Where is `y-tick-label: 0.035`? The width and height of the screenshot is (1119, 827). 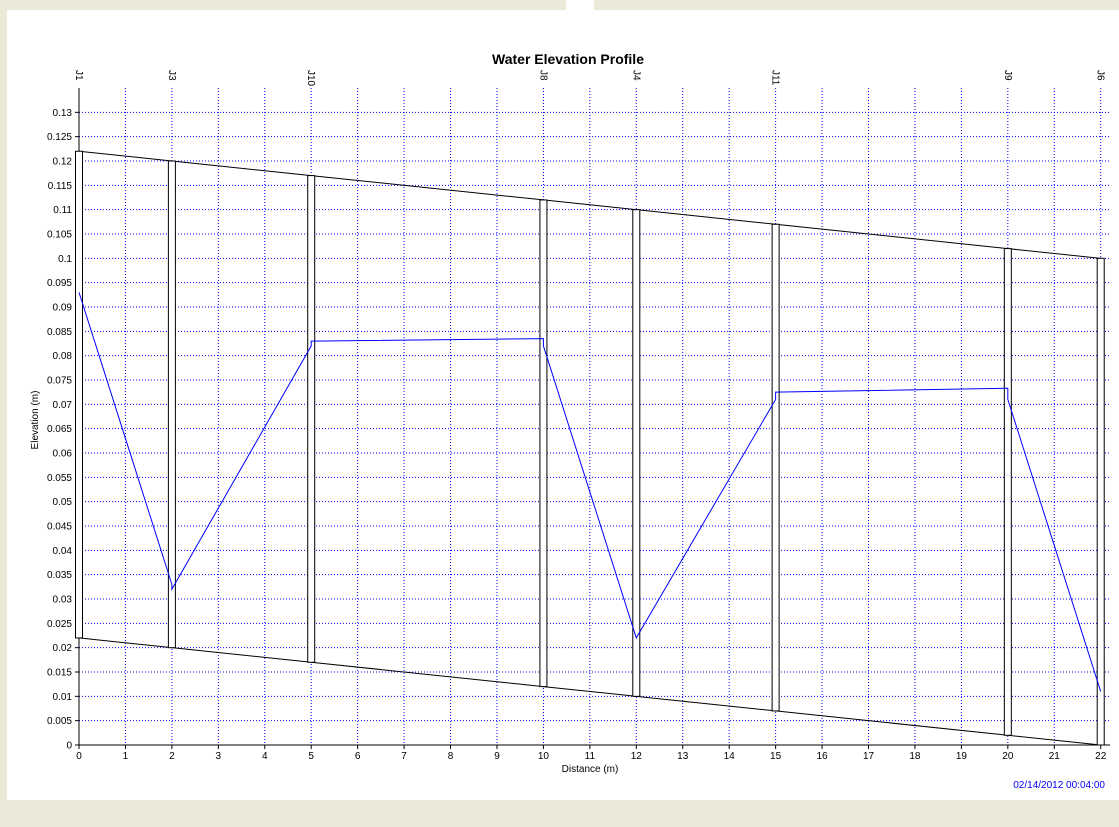
y-tick-label: 0.035 is located at coordinates (59, 575).